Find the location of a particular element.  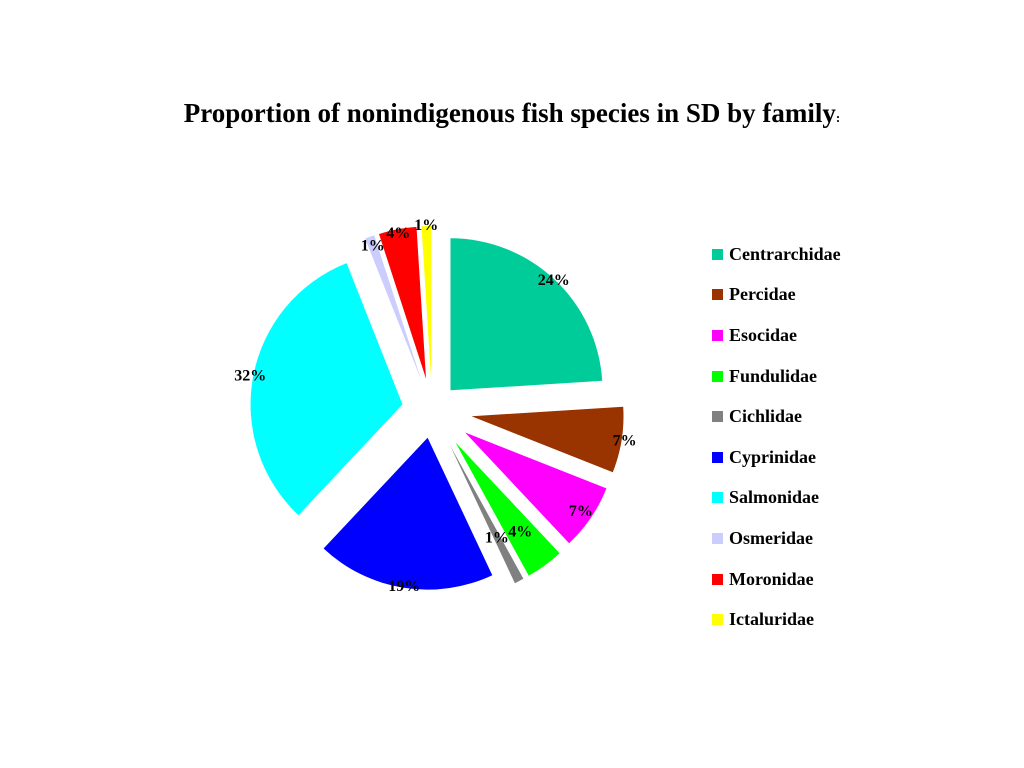

legend-label: Salmonidae is located at coordinates (774, 497).